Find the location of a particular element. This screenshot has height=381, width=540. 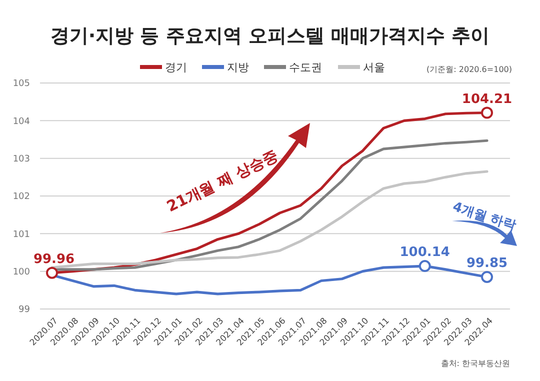

source-note: 출처: 한국부동산원 is located at coordinates (475, 363).